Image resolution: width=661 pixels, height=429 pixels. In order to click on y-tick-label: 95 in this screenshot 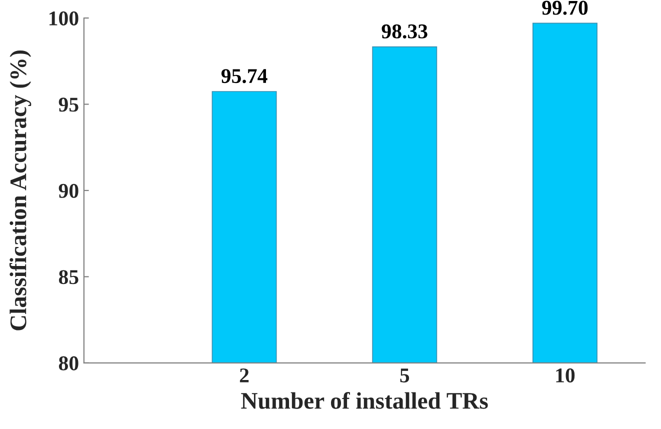, I will do `click(68, 105)`.